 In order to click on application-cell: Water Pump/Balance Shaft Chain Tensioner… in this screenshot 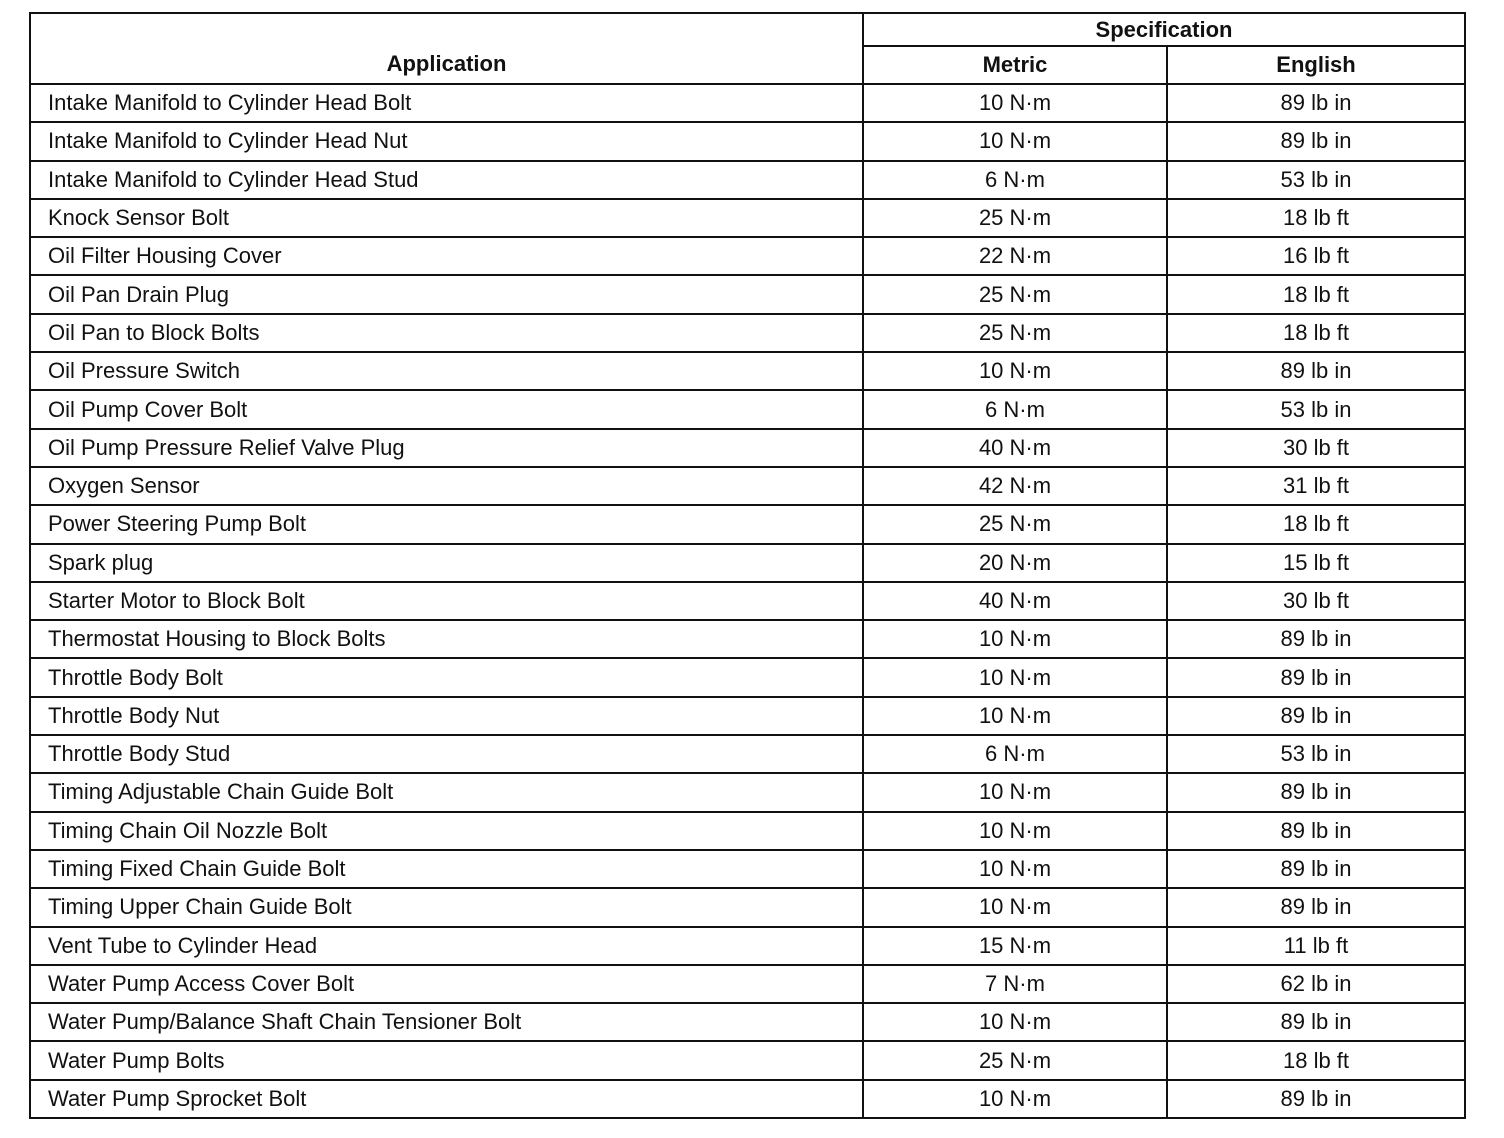, I will do `click(446, 1022)`.